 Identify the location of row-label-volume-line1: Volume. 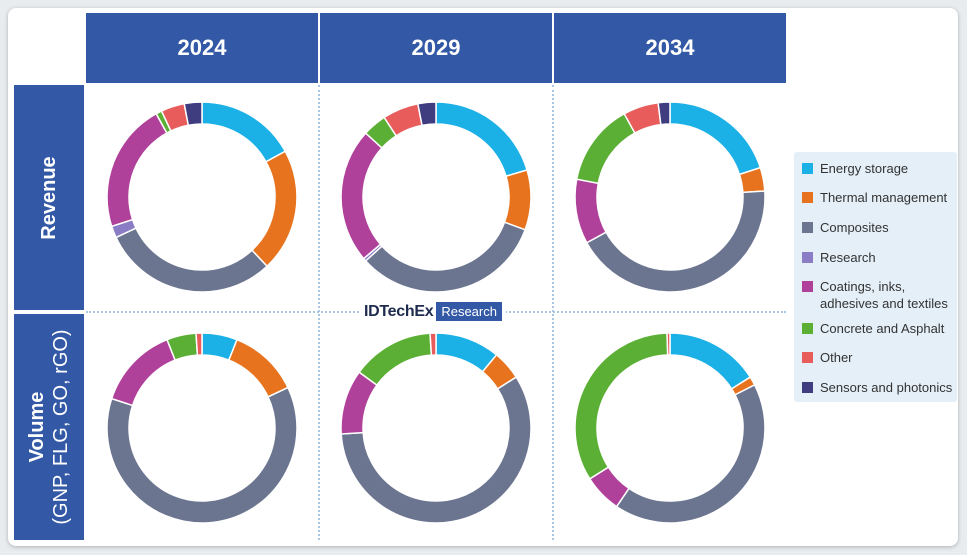
(37, 427).